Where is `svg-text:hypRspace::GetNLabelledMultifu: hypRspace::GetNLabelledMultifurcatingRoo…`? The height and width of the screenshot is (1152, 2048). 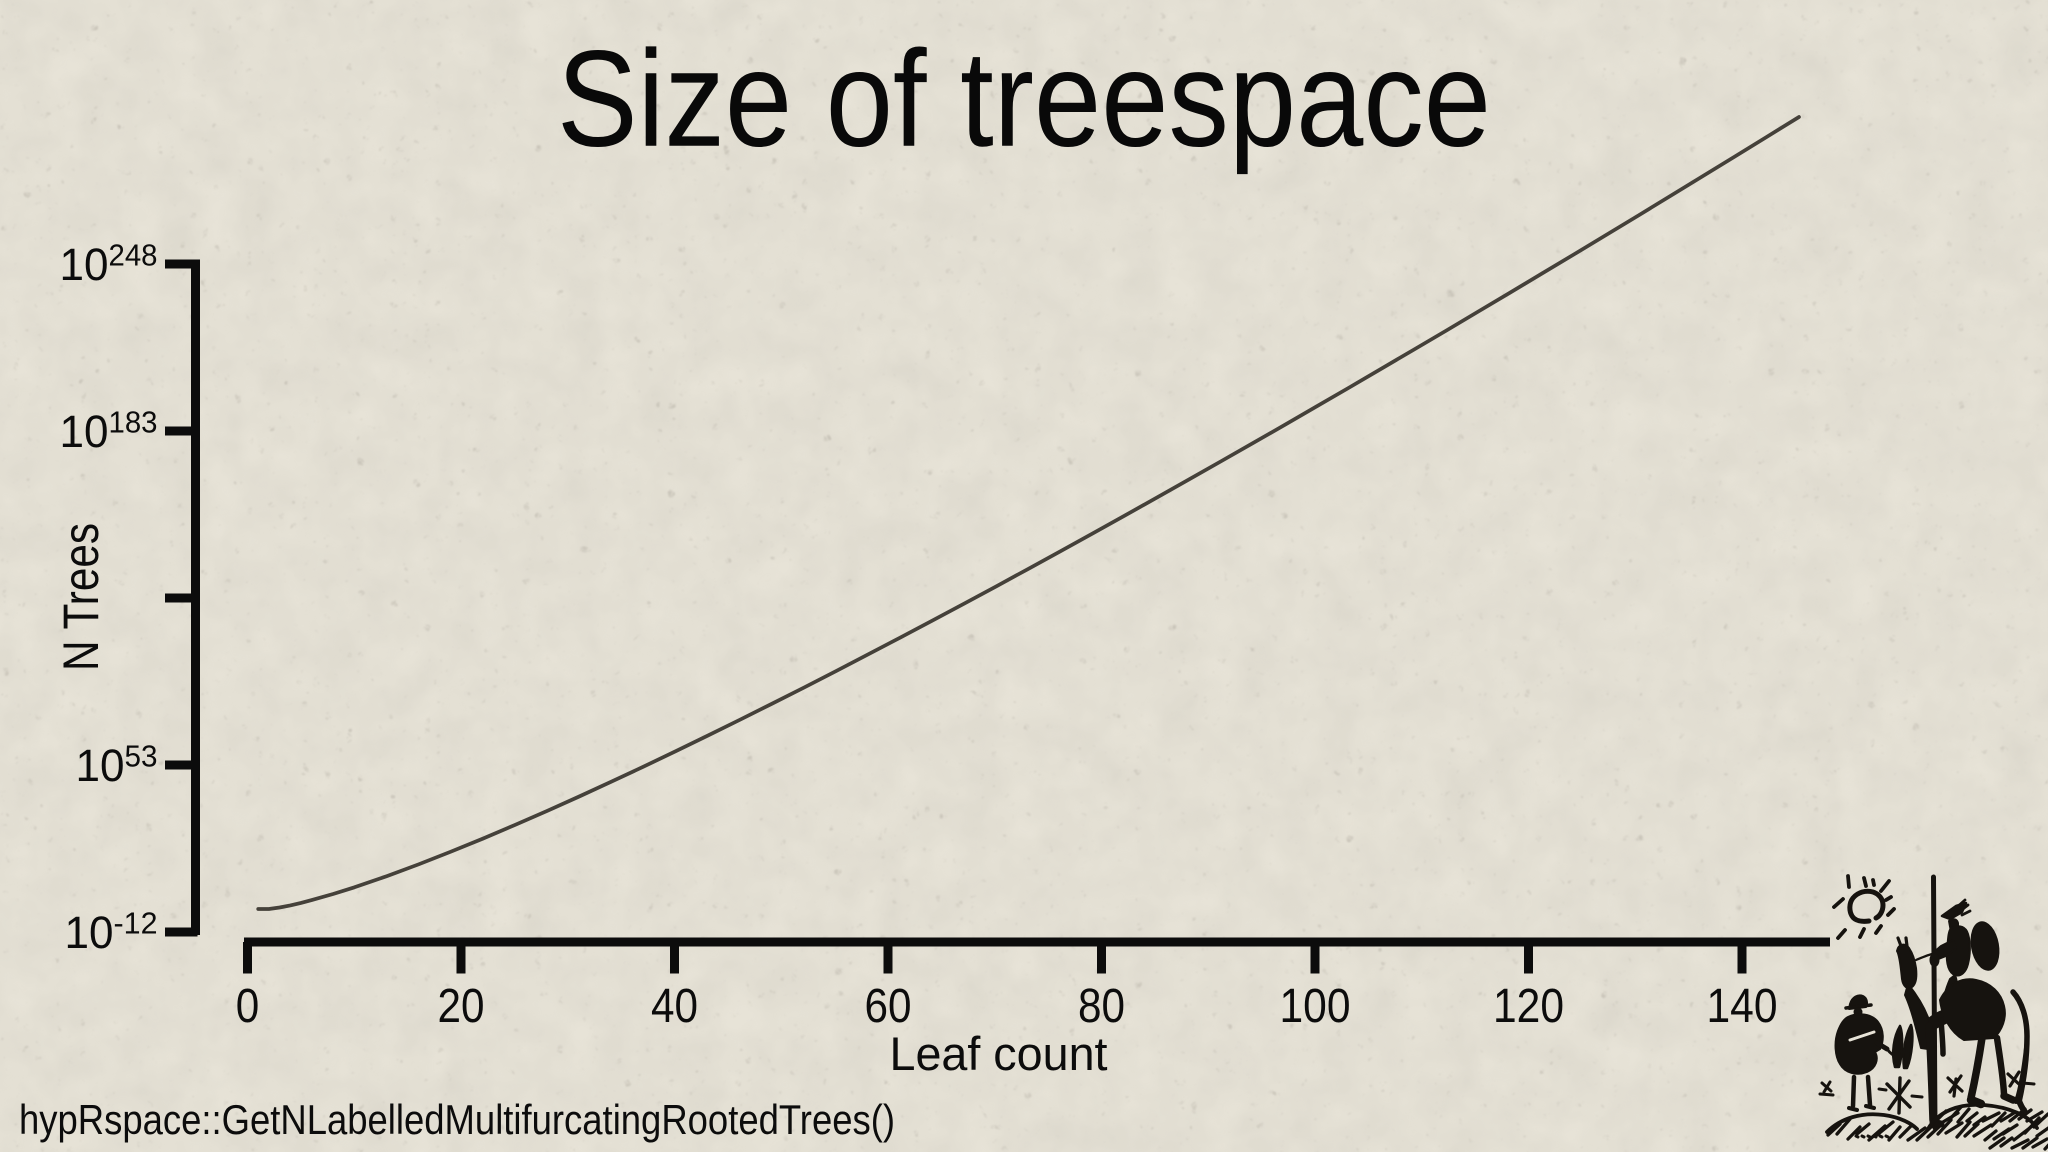
svg-text:hypRspace::GetNLabelledMultifu: hypRspace::GetNLabelledMultifurcatingRoo… is located at coordinates (457, 1119).